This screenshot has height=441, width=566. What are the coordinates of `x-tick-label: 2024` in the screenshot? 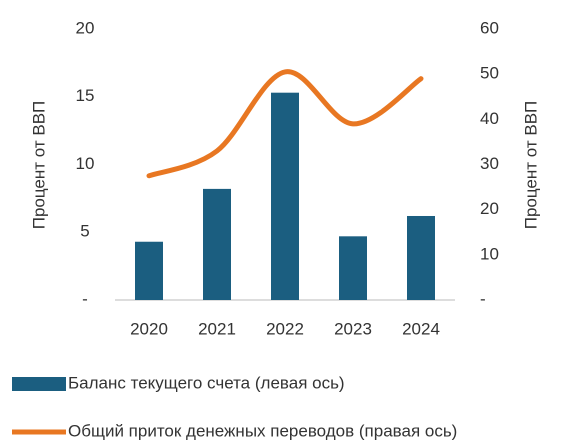 It's located at (421, 328).